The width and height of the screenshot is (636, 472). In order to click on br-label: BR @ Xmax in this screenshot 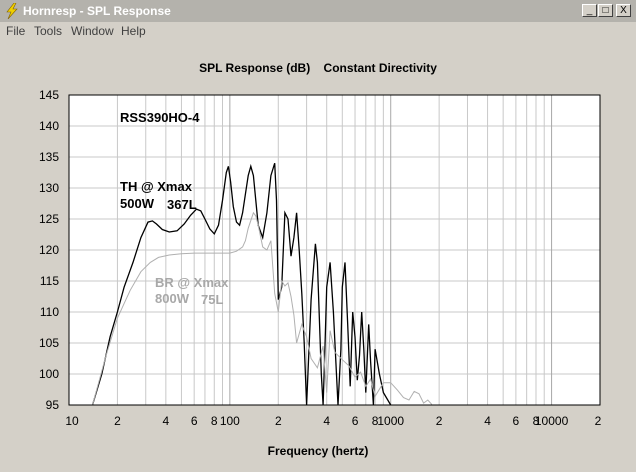, I will do `click(192, 282)`.